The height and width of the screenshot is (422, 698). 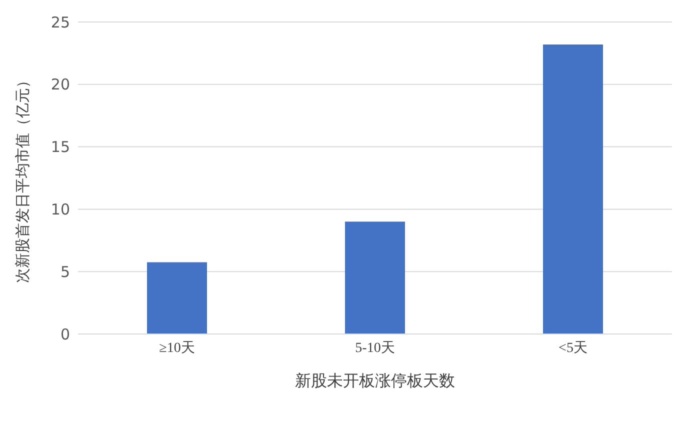 What do you see at coordinates (60, 147) in the screenshot?
I see `y-tick-label: 15` at bounding box center [60, 147].